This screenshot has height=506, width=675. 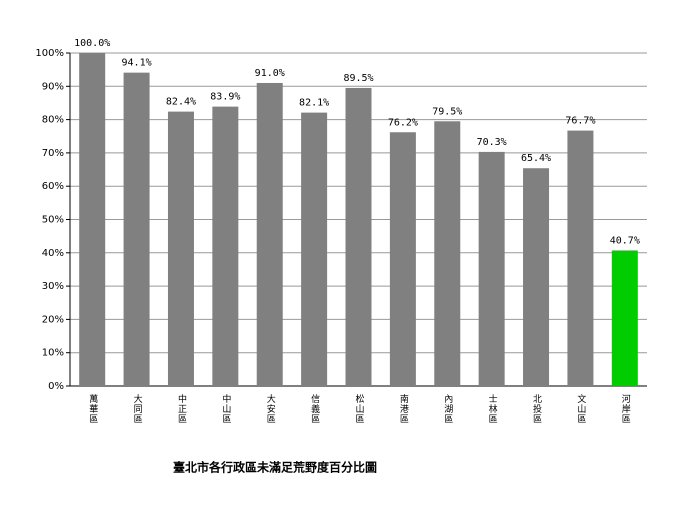 I want to click on value-label: 83.9%, so click(x=225, y=97).